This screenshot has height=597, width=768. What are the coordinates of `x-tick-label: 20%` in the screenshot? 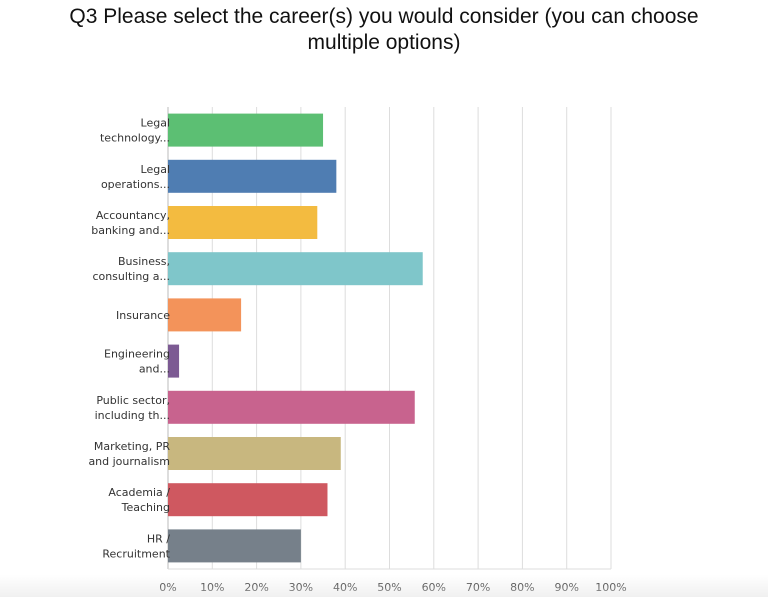 It's located at (256, 587).